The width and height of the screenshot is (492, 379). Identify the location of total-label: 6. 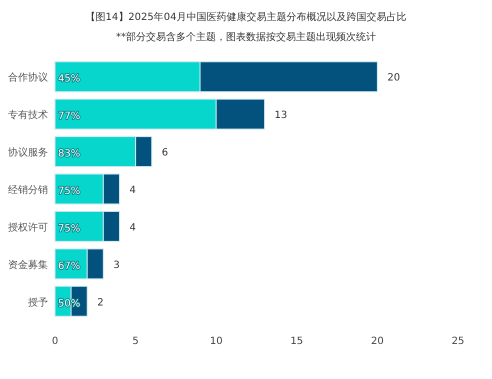
(165, 153).